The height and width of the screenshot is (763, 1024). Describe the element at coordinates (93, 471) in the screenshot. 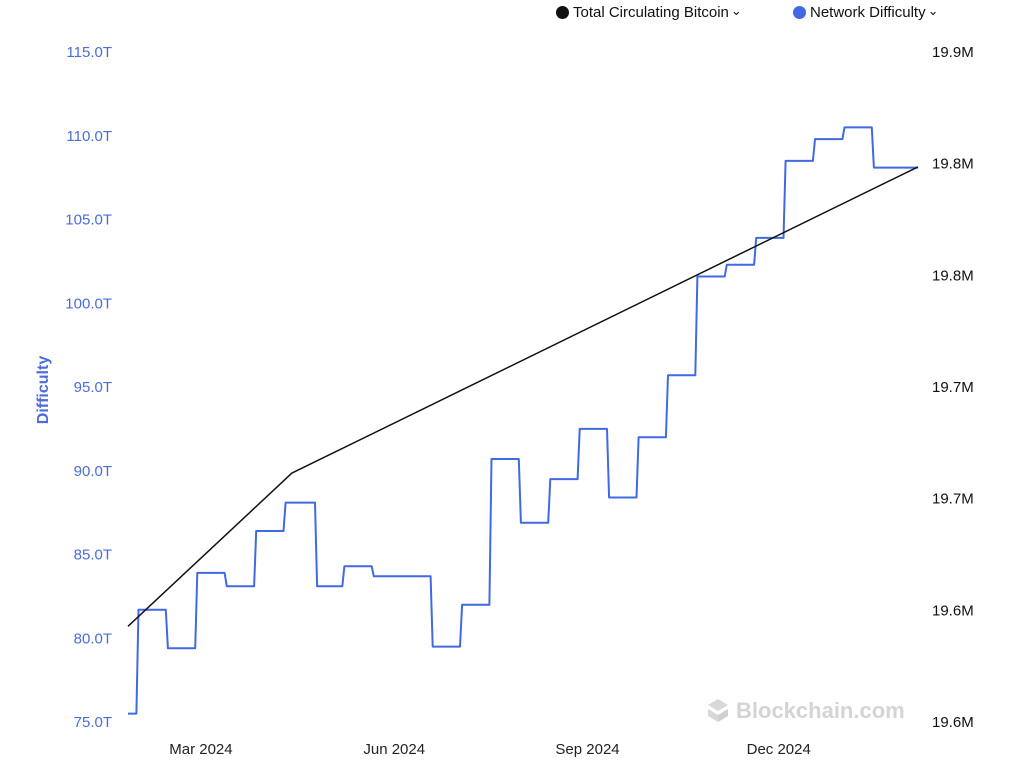

I see `y-left-tick-label: 90.0T` at that location.